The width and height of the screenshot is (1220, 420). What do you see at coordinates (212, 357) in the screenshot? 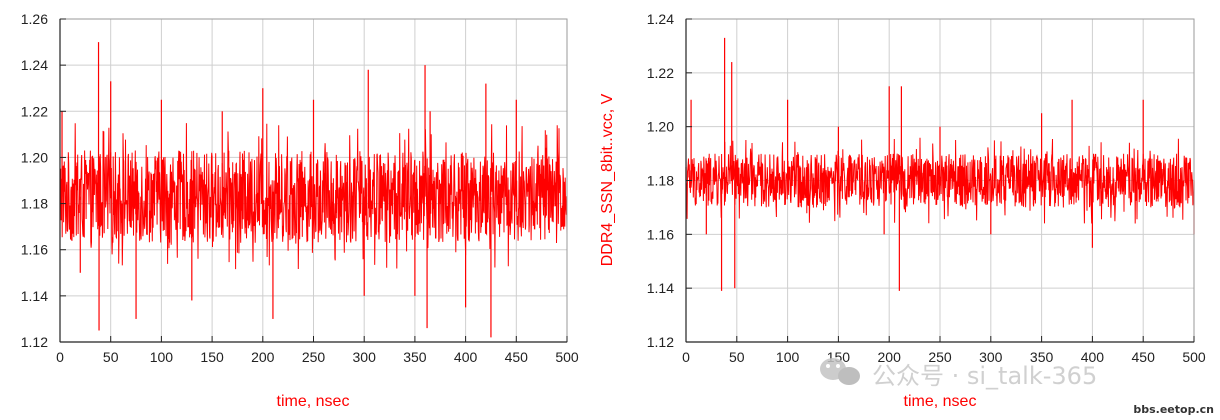
I see `x-tick-label: 150` at bounding box center [212, 357].